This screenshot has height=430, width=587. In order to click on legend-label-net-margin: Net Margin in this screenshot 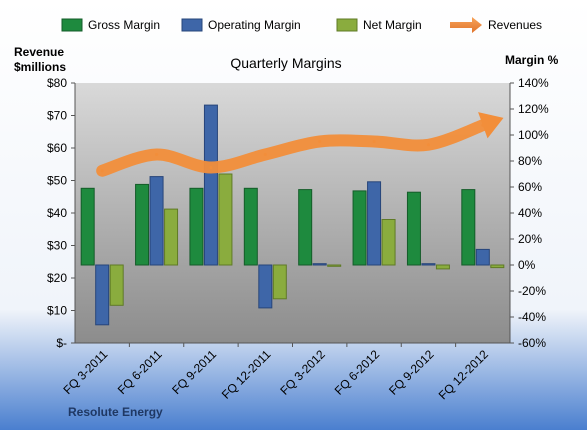, I will do `click(392, 25)`.